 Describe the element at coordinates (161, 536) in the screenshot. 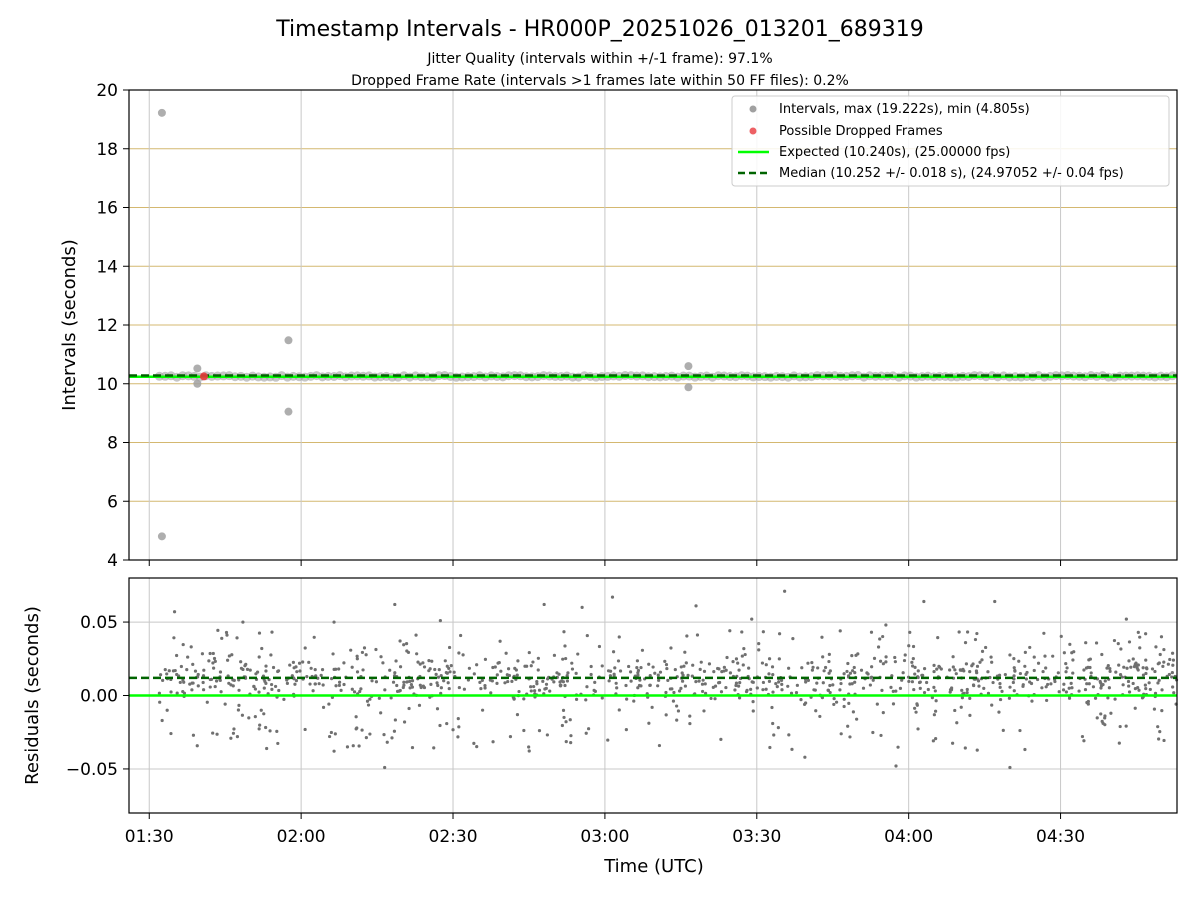

I see `interval-outlier-point` at that location.